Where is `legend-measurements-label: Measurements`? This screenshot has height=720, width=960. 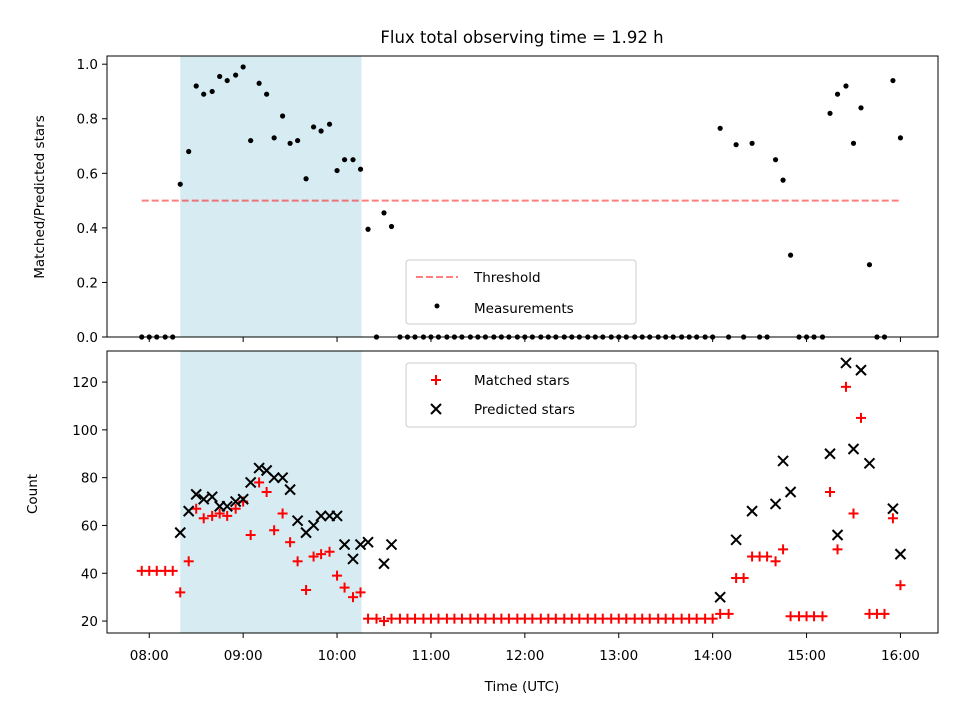 legend-measurements-label: Measurements is located at coordinates (524, 309).